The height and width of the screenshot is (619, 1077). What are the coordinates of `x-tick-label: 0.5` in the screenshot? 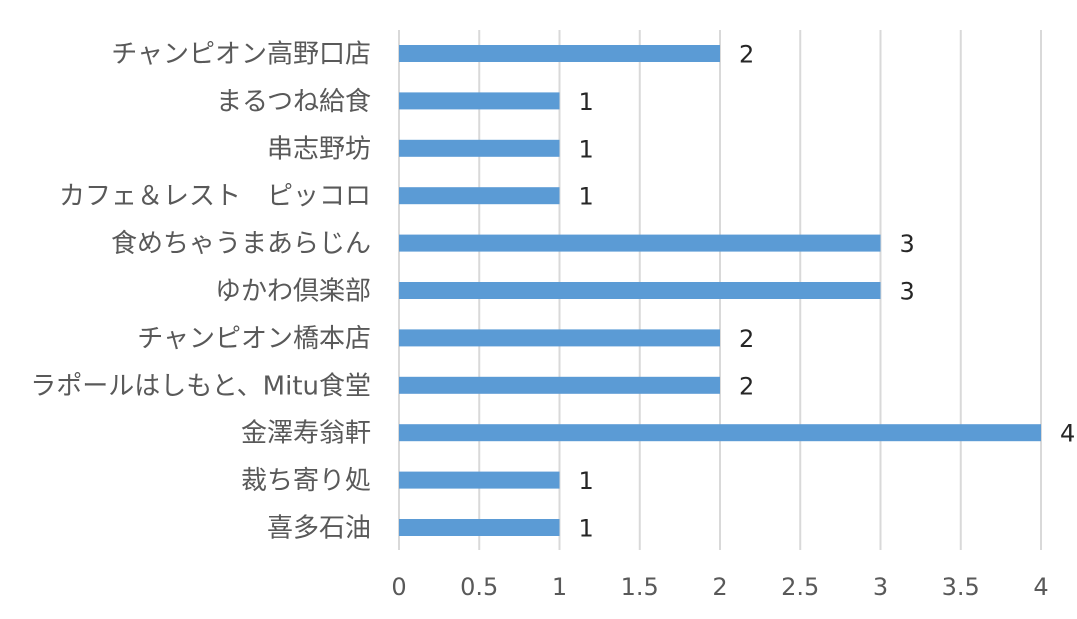 It's located at (479, 587).